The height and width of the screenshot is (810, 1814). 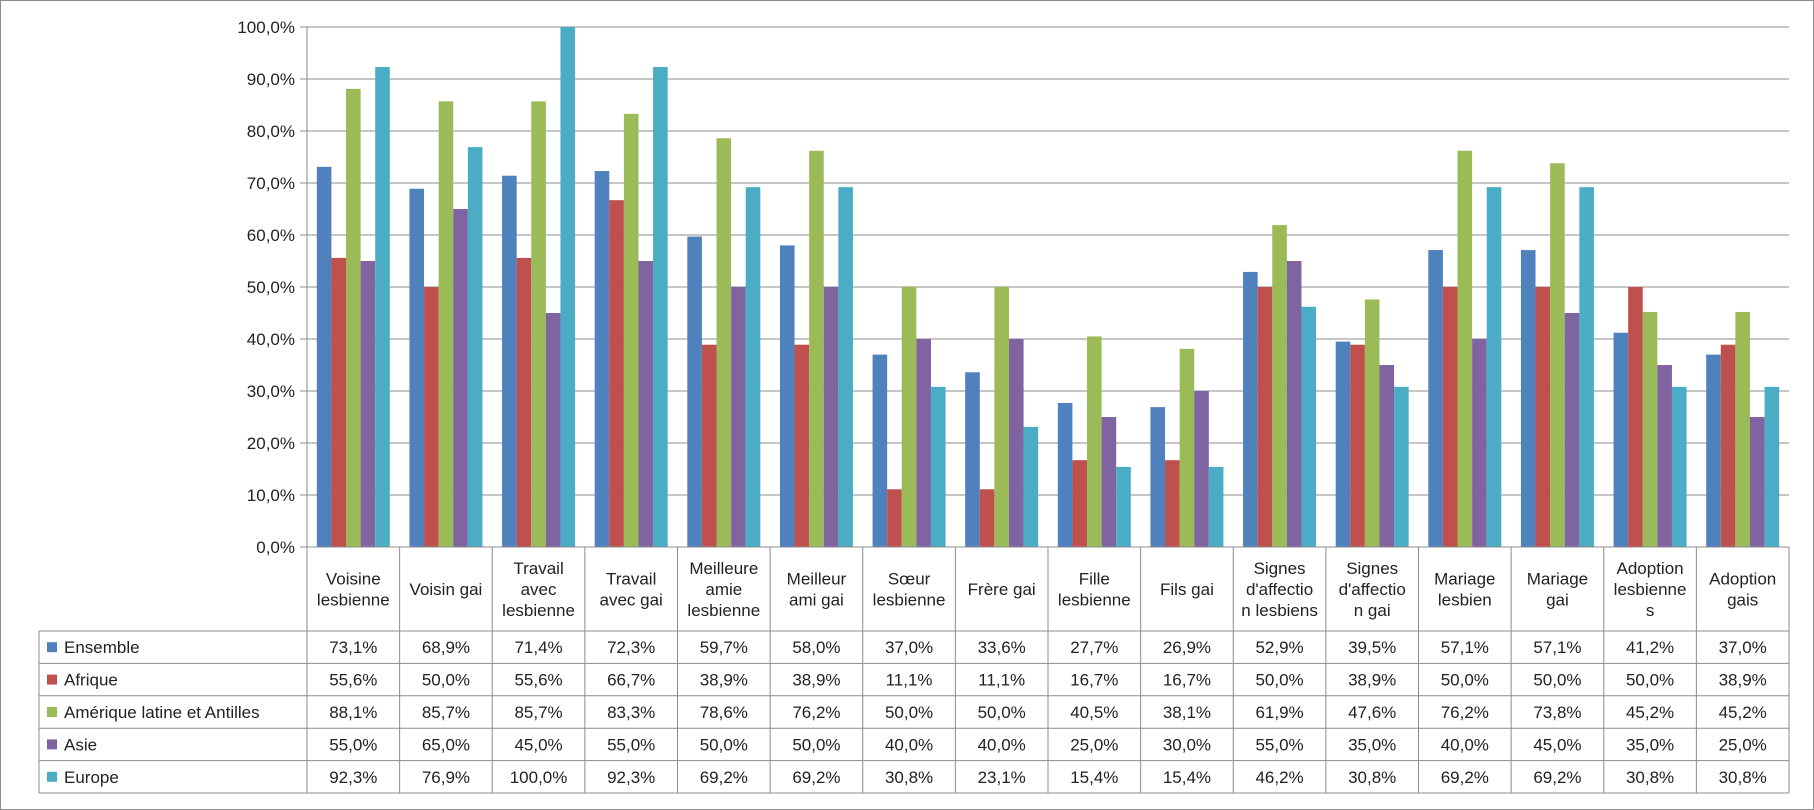 I want to click on legend-key, so click(x=52, y=744).